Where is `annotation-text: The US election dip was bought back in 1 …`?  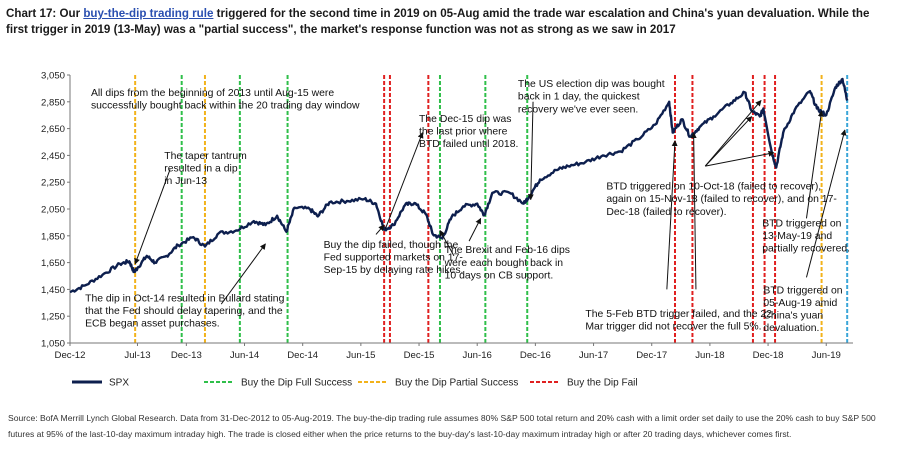
annotation-text: The US election dip was bought back in 1 … is located at coordinates (591, 97).